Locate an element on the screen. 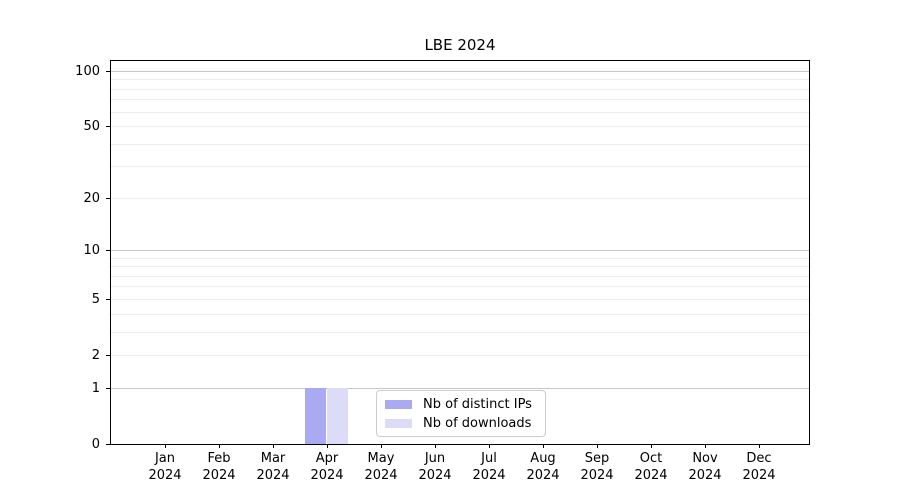 Image resolution: width=900 pixels, height=500 pixels. x-tick-month: Dec is located at coordinates (759, 458).